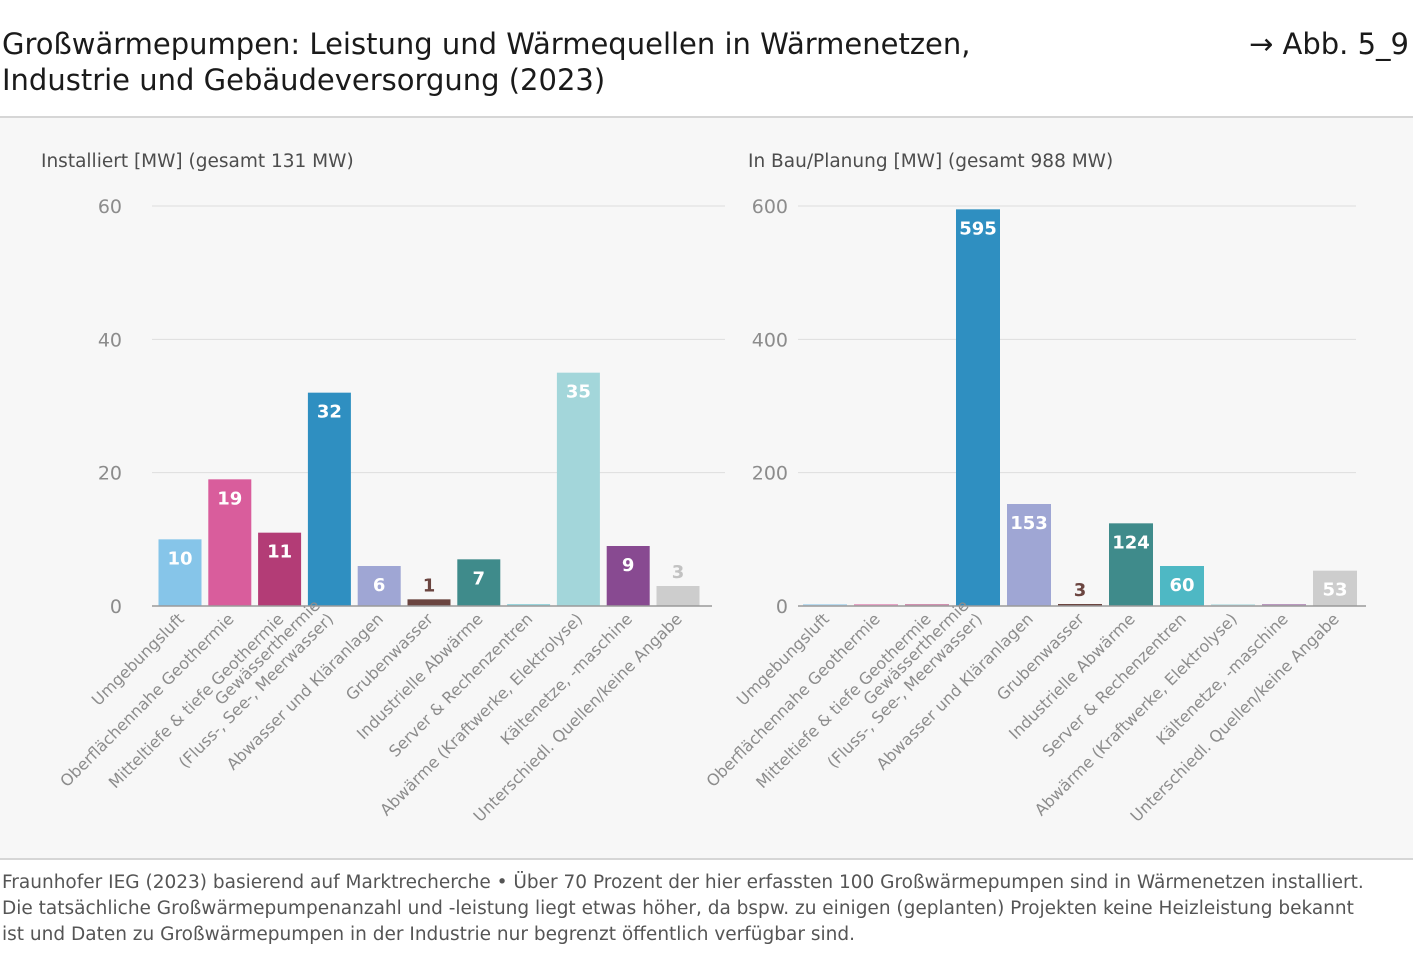 This screenshot has width=1413, height=954. I want to click on data-label: 9, so click(628, 565).